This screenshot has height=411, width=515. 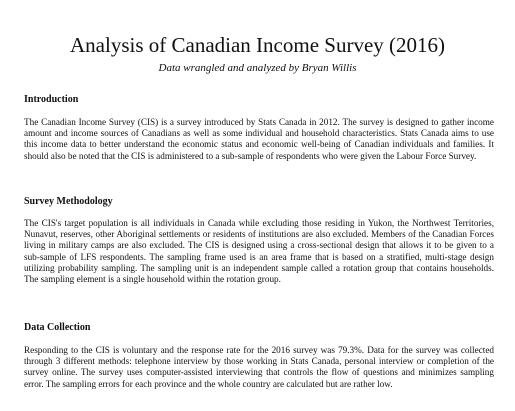 I want to click on section-heading-survey-methodology: Survey Methodology, so click(x=68, y=201).